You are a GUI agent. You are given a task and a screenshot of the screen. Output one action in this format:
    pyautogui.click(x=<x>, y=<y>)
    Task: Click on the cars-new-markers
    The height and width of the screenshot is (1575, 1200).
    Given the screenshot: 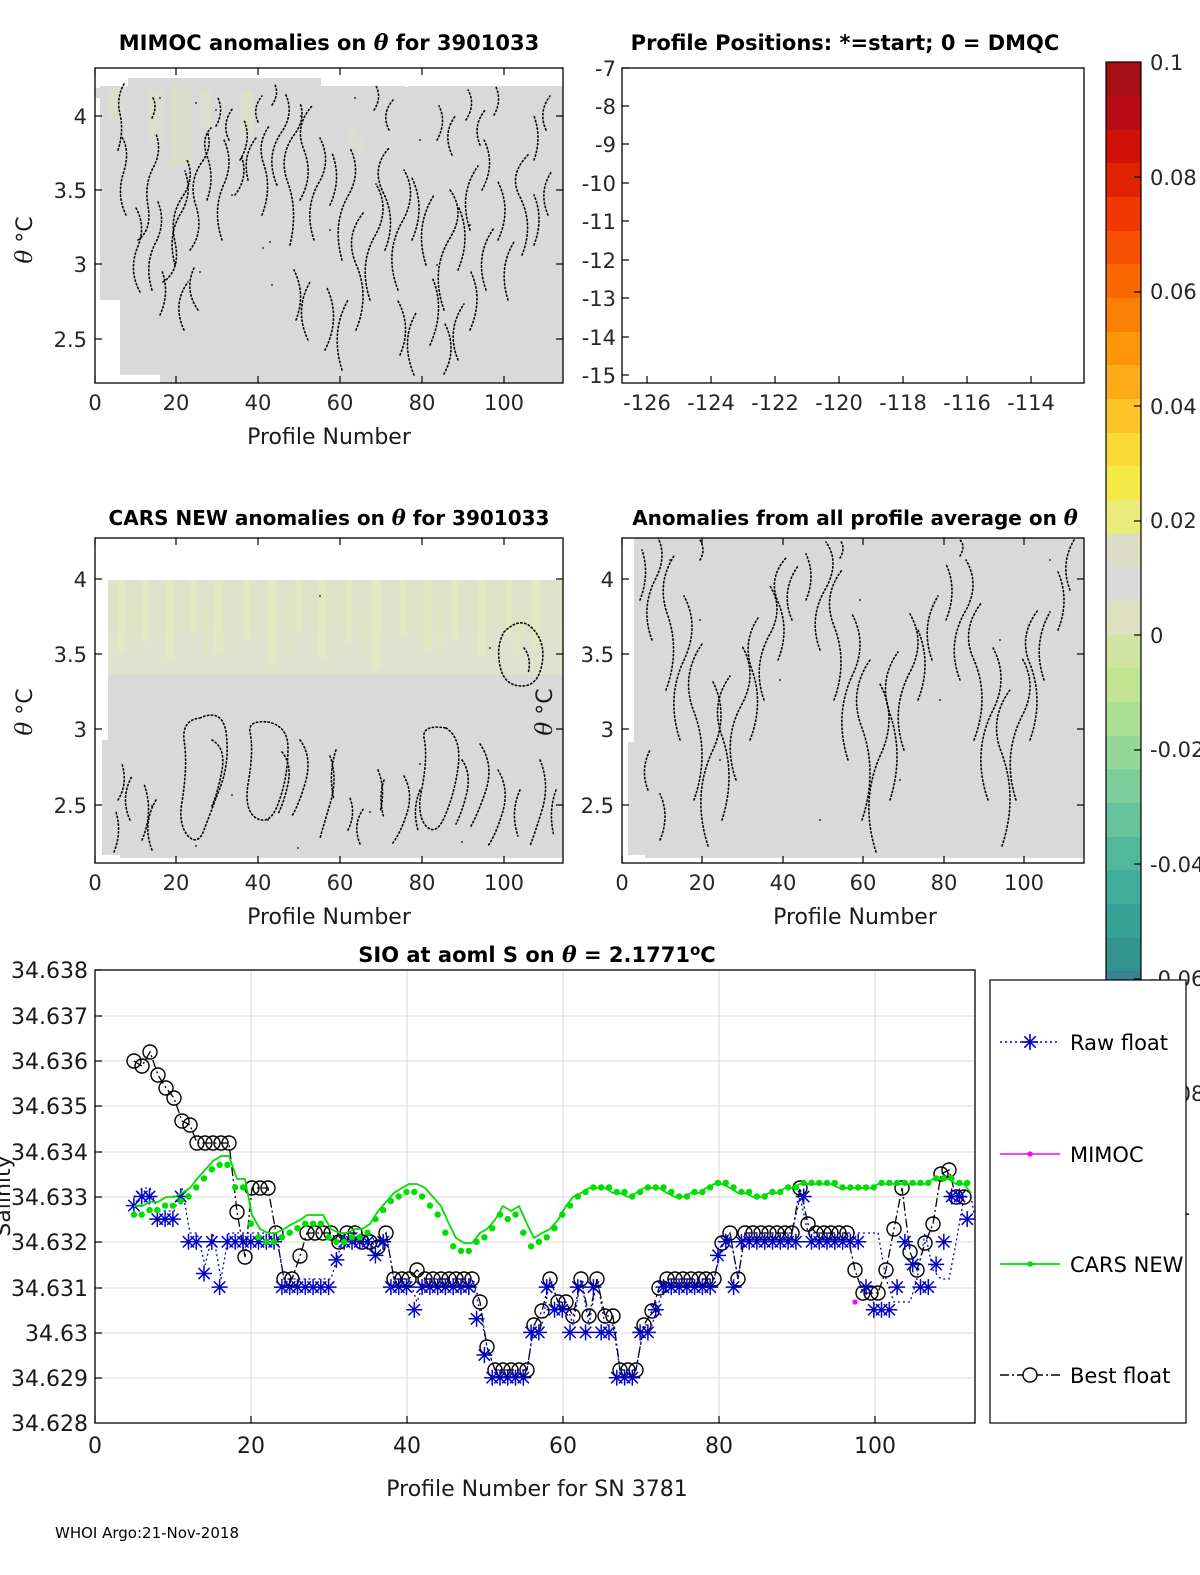 What is the action you would take?
    pyautogui.click(x=550, y=1208)
    